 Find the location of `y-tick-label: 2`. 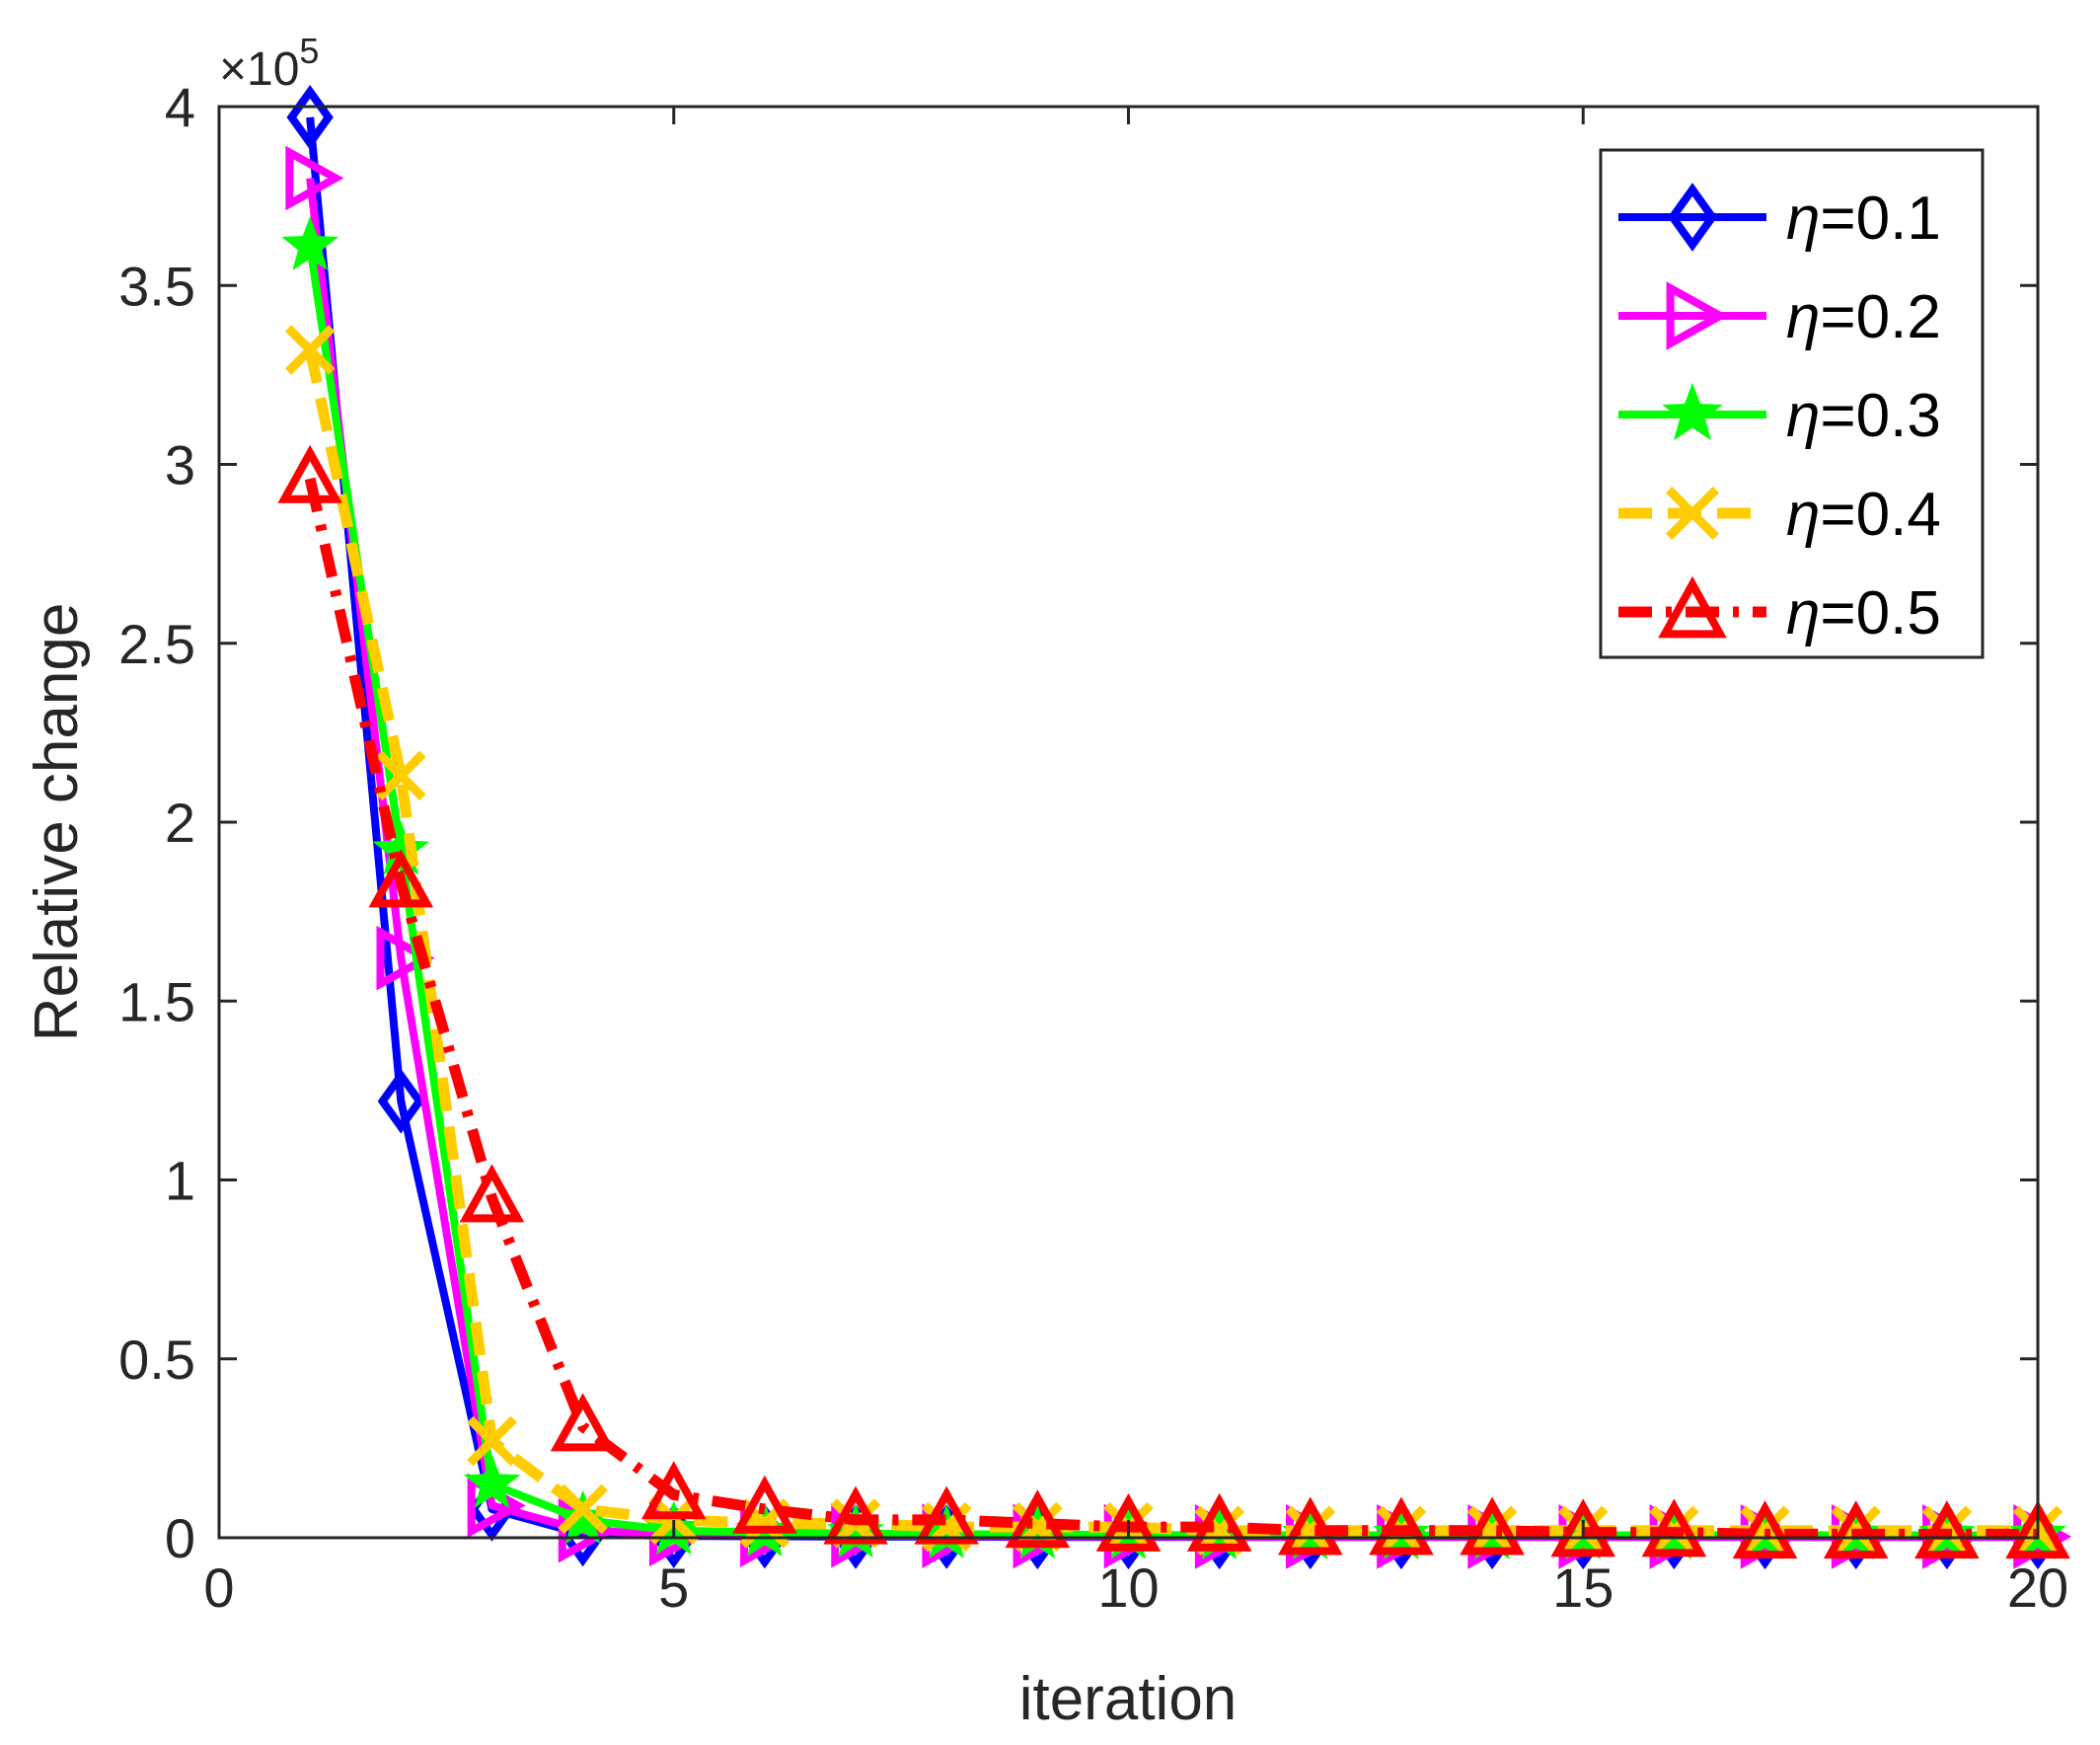

y-tick-label: 2 is located at coordinates (180, 823).